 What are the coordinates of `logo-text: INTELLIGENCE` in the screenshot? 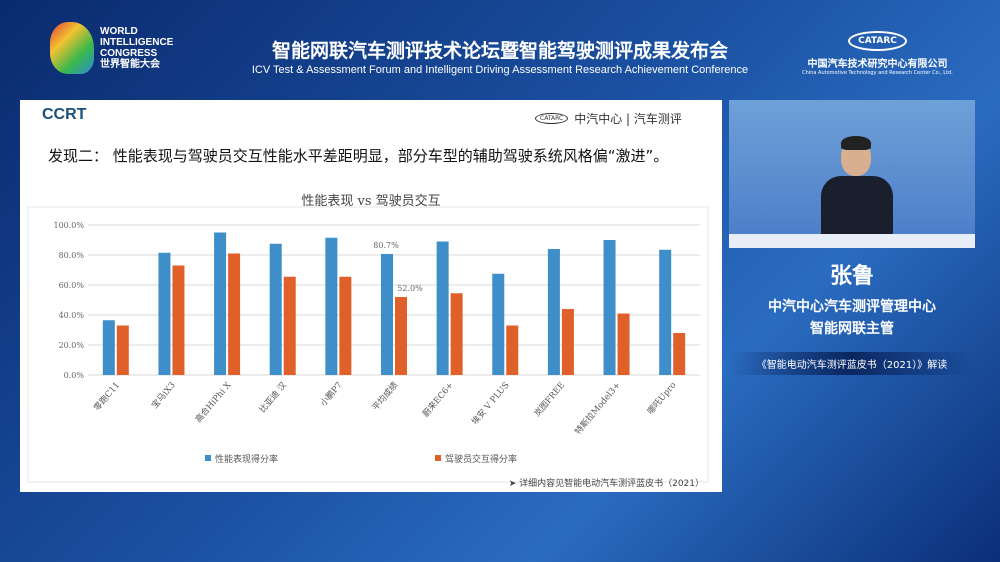 It's located at (137, 42).